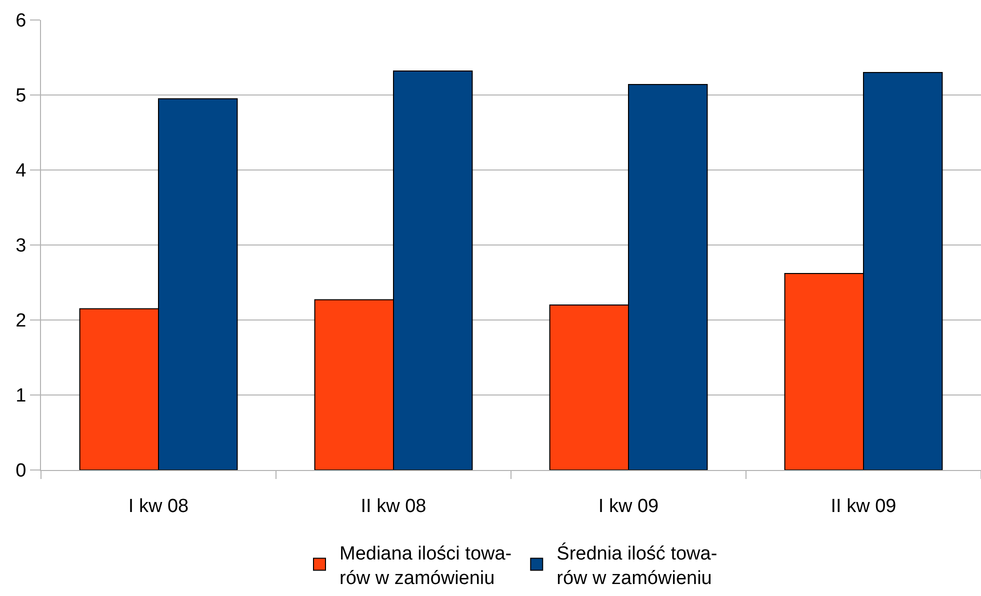 This screenshot has width=981, height=596. Describe the element at coordinates (21, 246) in the screenshot. I see `y-tick-label: 3` at that location.